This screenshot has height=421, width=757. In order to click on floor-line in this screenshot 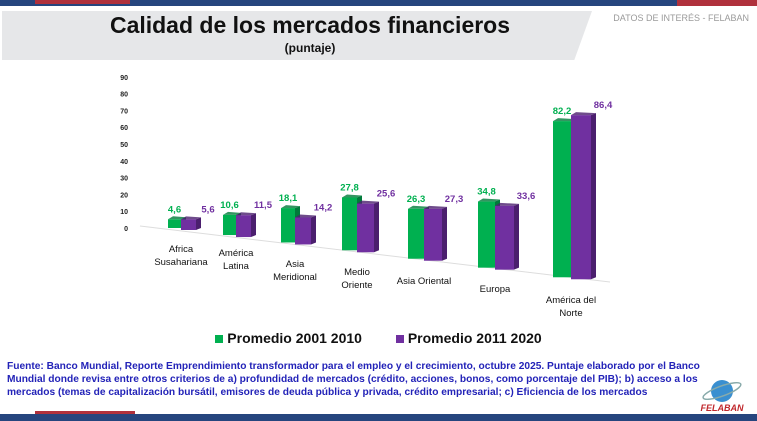, I will do `click(375, 254)`.